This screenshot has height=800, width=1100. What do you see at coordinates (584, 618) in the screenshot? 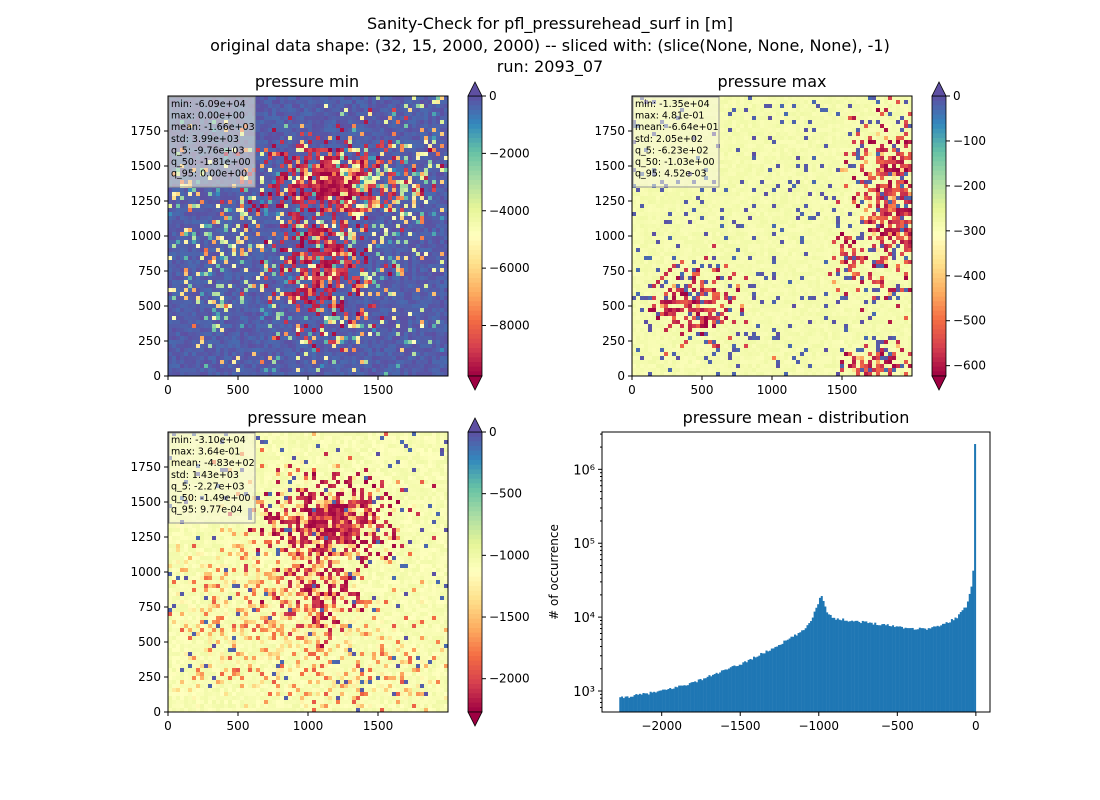
I see `pressure-mean-distribution-ytick-label: 10⁴` at bounding box center [584, 618].